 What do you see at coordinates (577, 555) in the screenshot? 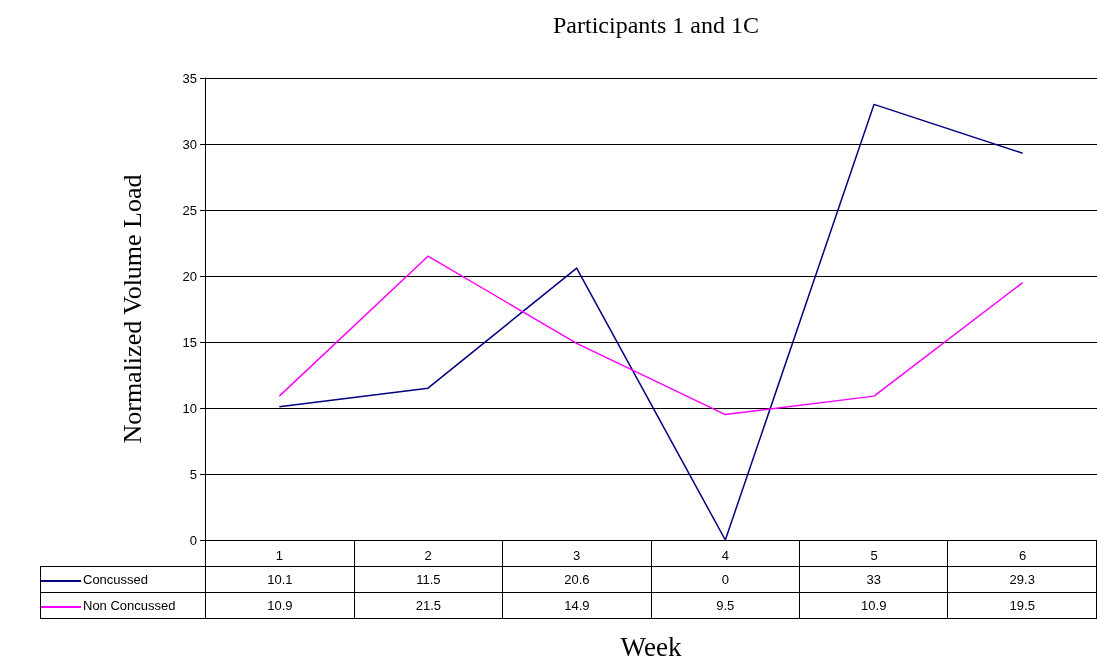
I see `x-tick-label: 3` at bounding box center [577, 555].